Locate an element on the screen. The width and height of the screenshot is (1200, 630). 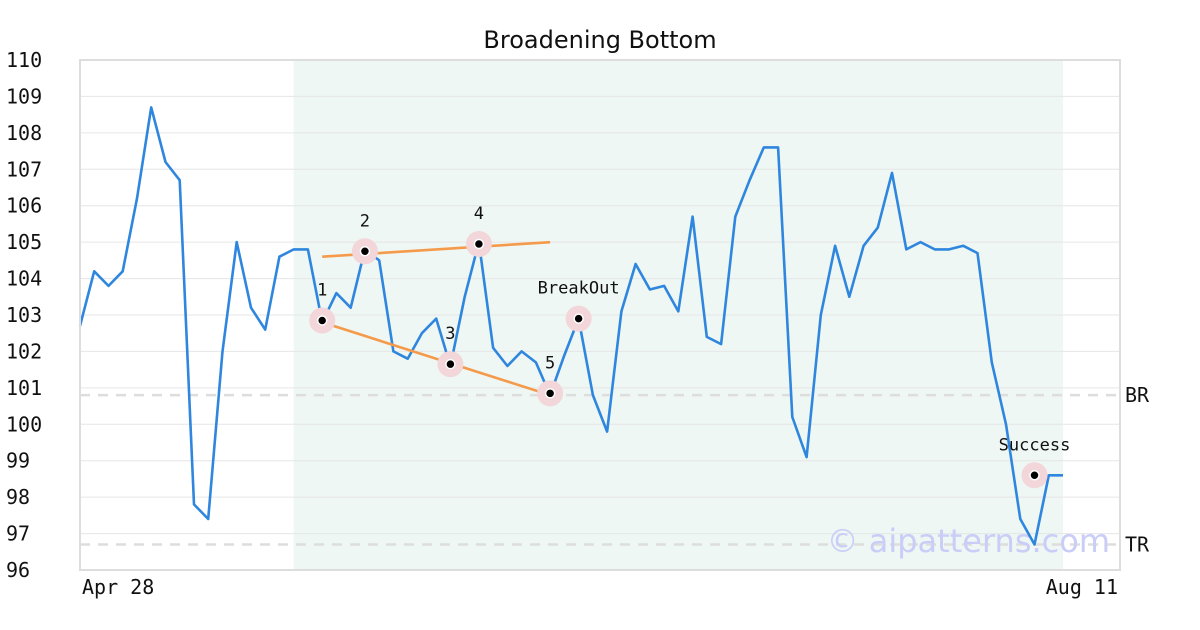
y-tick-label: 96 is located at coordinates (18, 570).